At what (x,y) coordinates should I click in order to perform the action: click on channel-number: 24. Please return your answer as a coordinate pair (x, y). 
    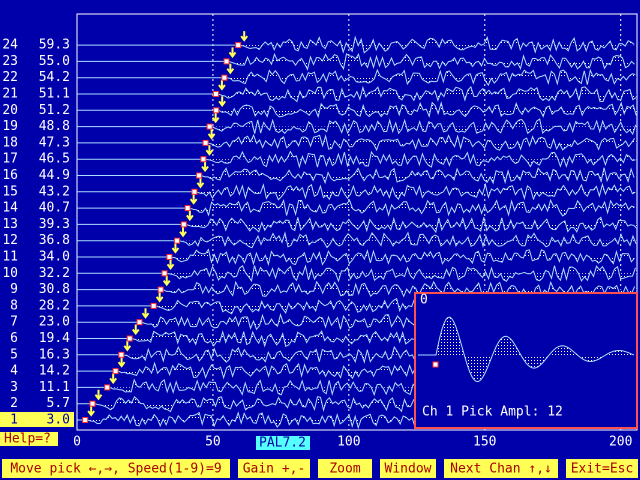
    Looking at the image, I should click on (10, 45).